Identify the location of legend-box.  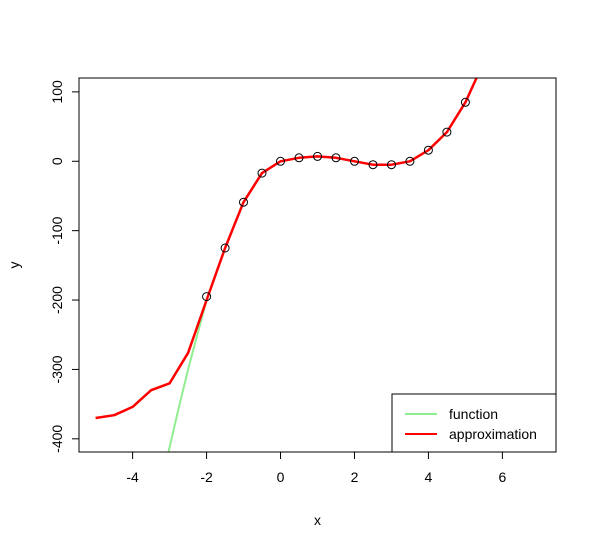
(474, 423).